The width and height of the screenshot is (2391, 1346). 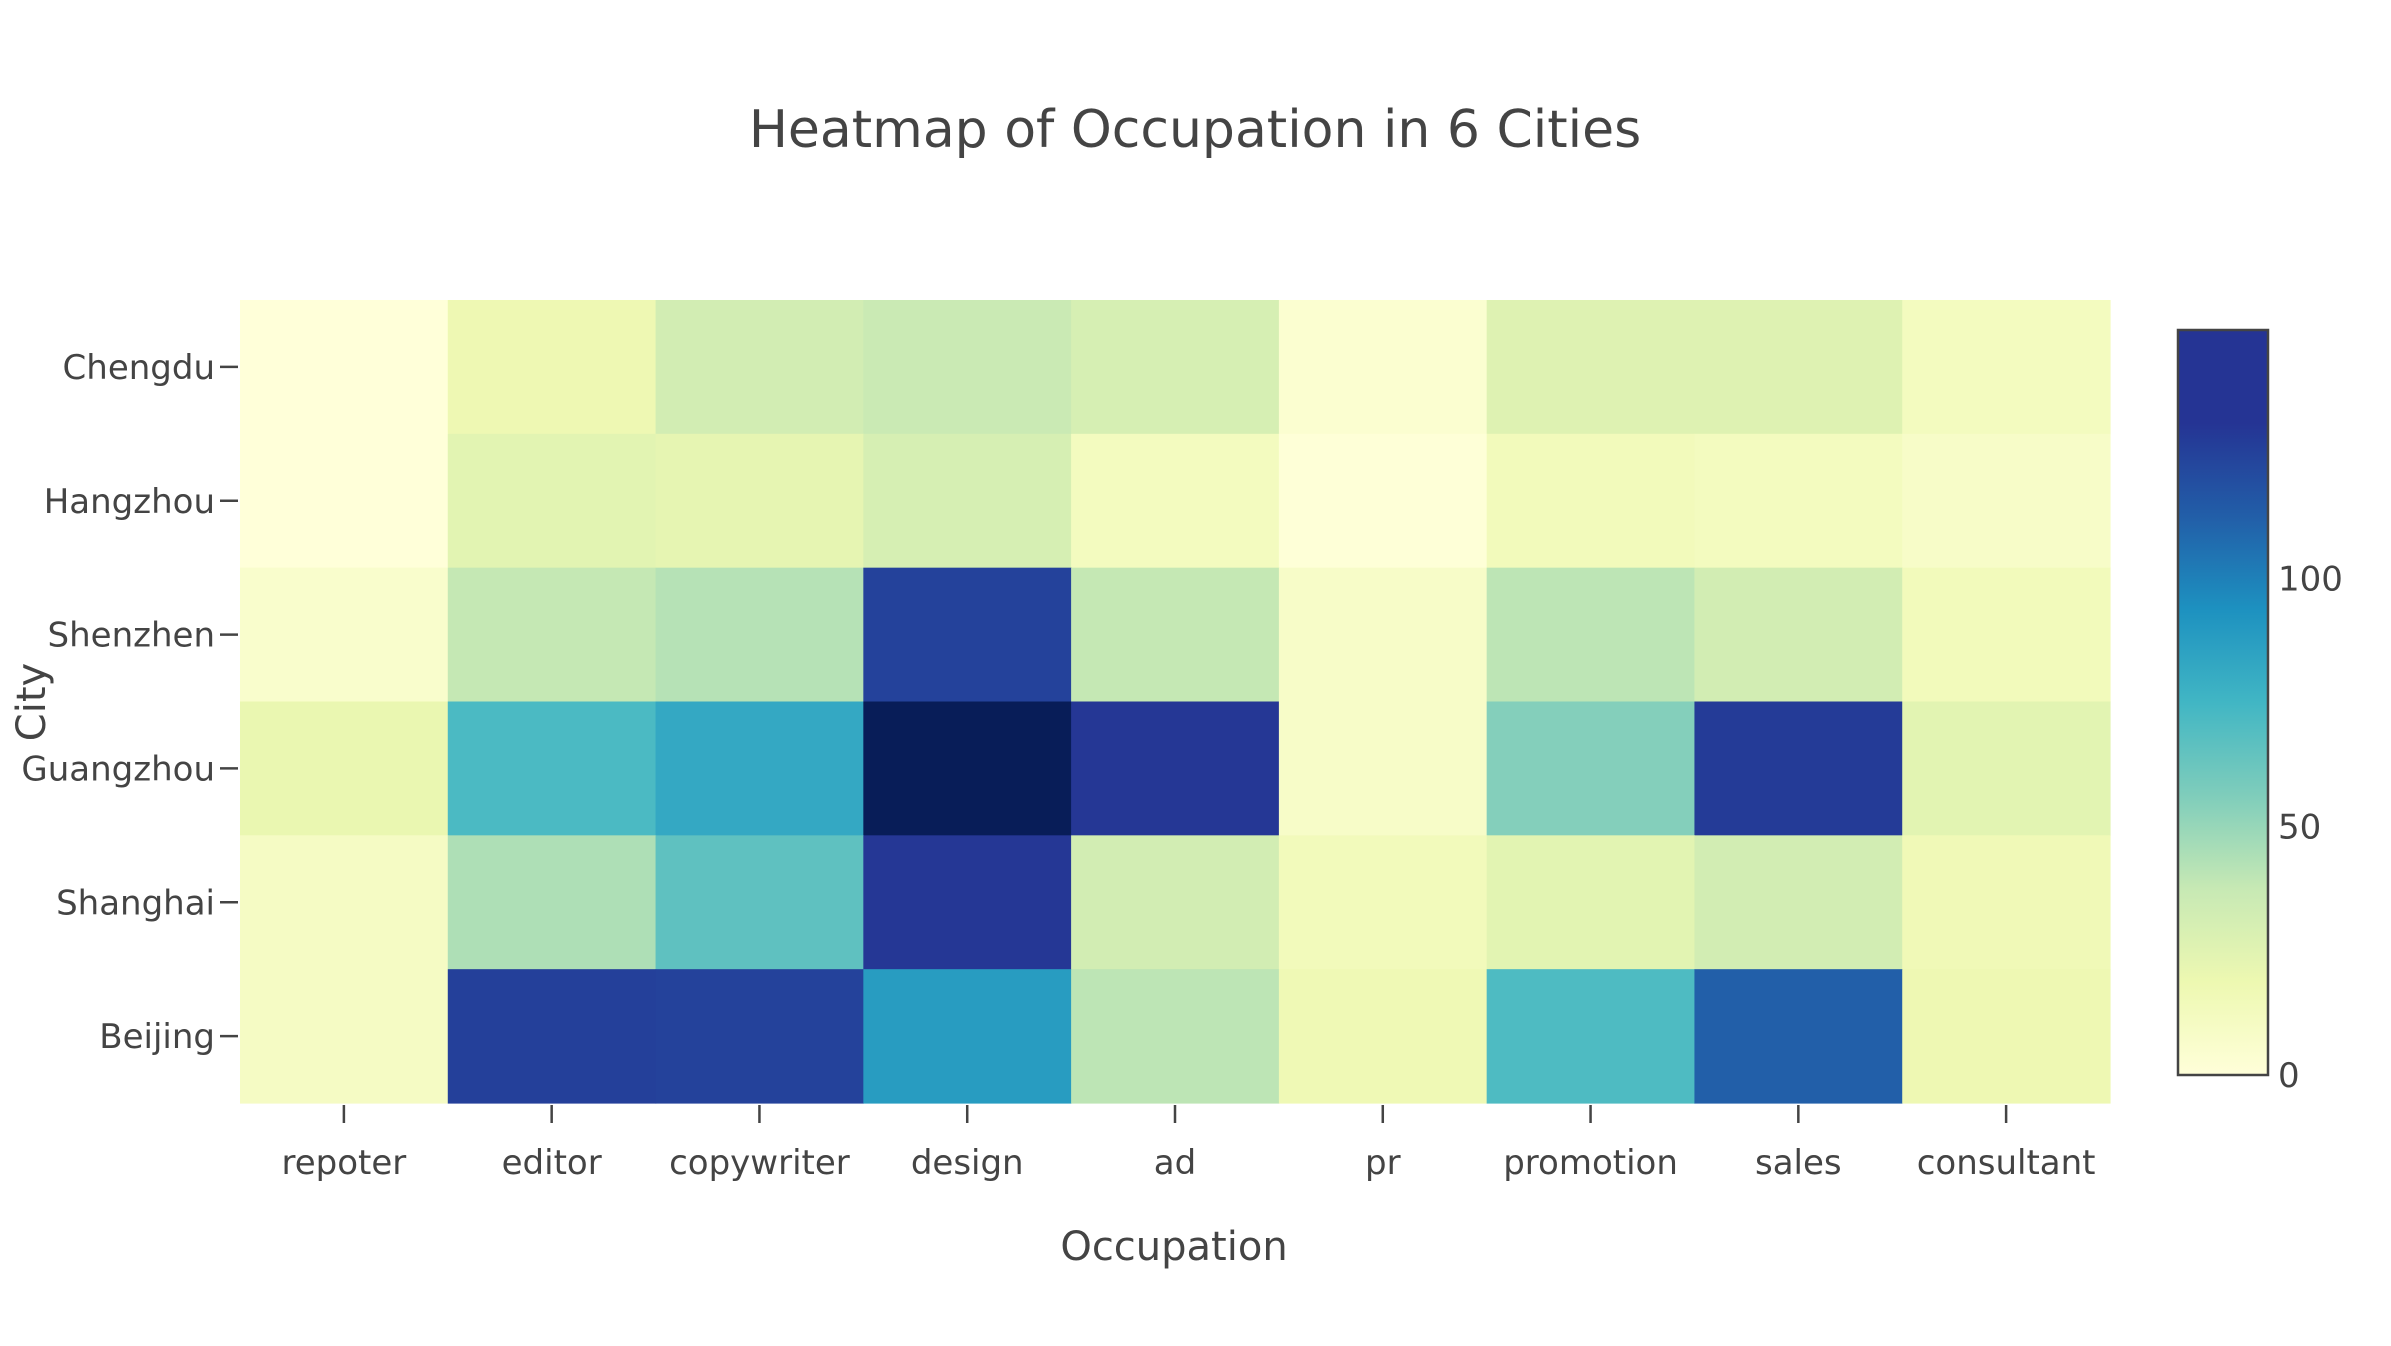 What do you see at coordinates (967, 501) in the screenshot?
I see `heatmap-cell-hangzhou-design` at bounding box center [967, 501].